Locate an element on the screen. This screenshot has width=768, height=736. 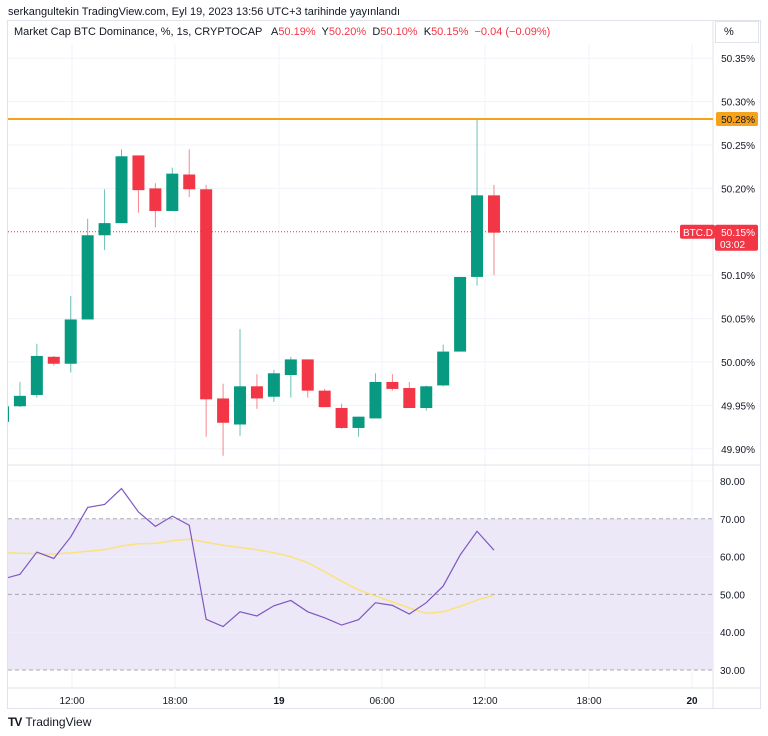
rsi-axis-label: 80.00 is located at coordinates (732, 482).